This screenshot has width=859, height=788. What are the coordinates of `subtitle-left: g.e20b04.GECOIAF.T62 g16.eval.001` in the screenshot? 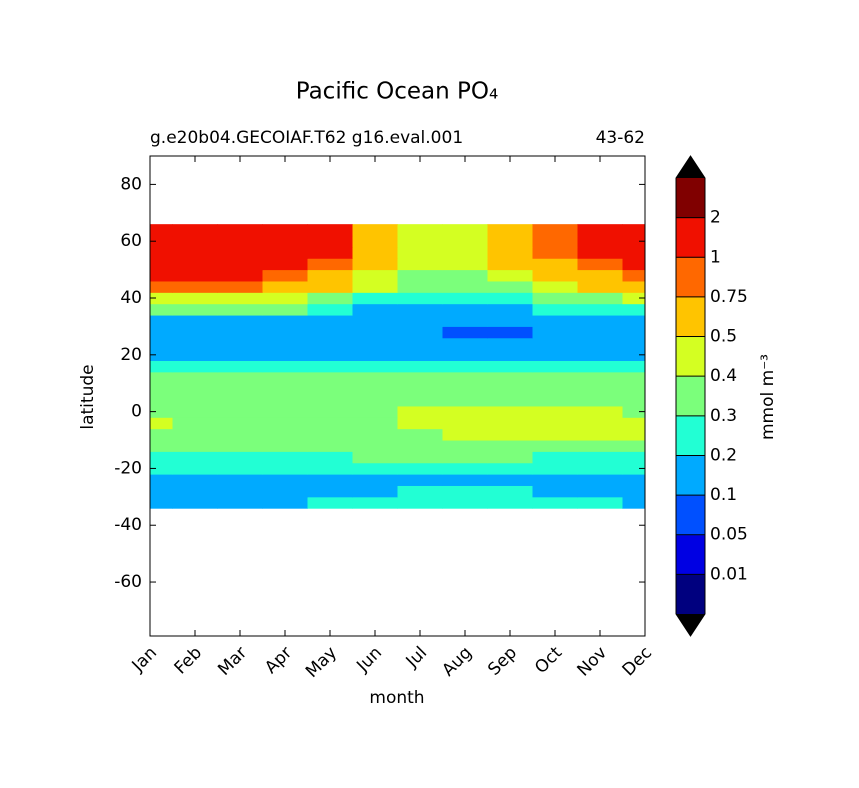 It's located at (306, 138).